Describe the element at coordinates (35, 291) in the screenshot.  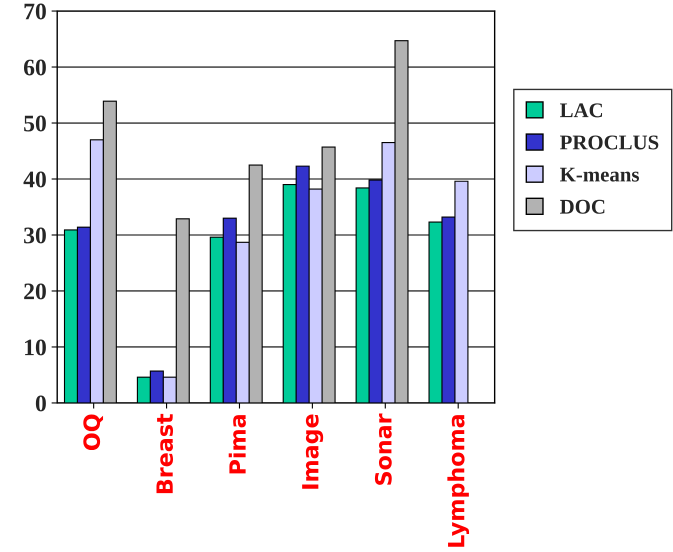
I see `y-tick-label: 20` at that location.